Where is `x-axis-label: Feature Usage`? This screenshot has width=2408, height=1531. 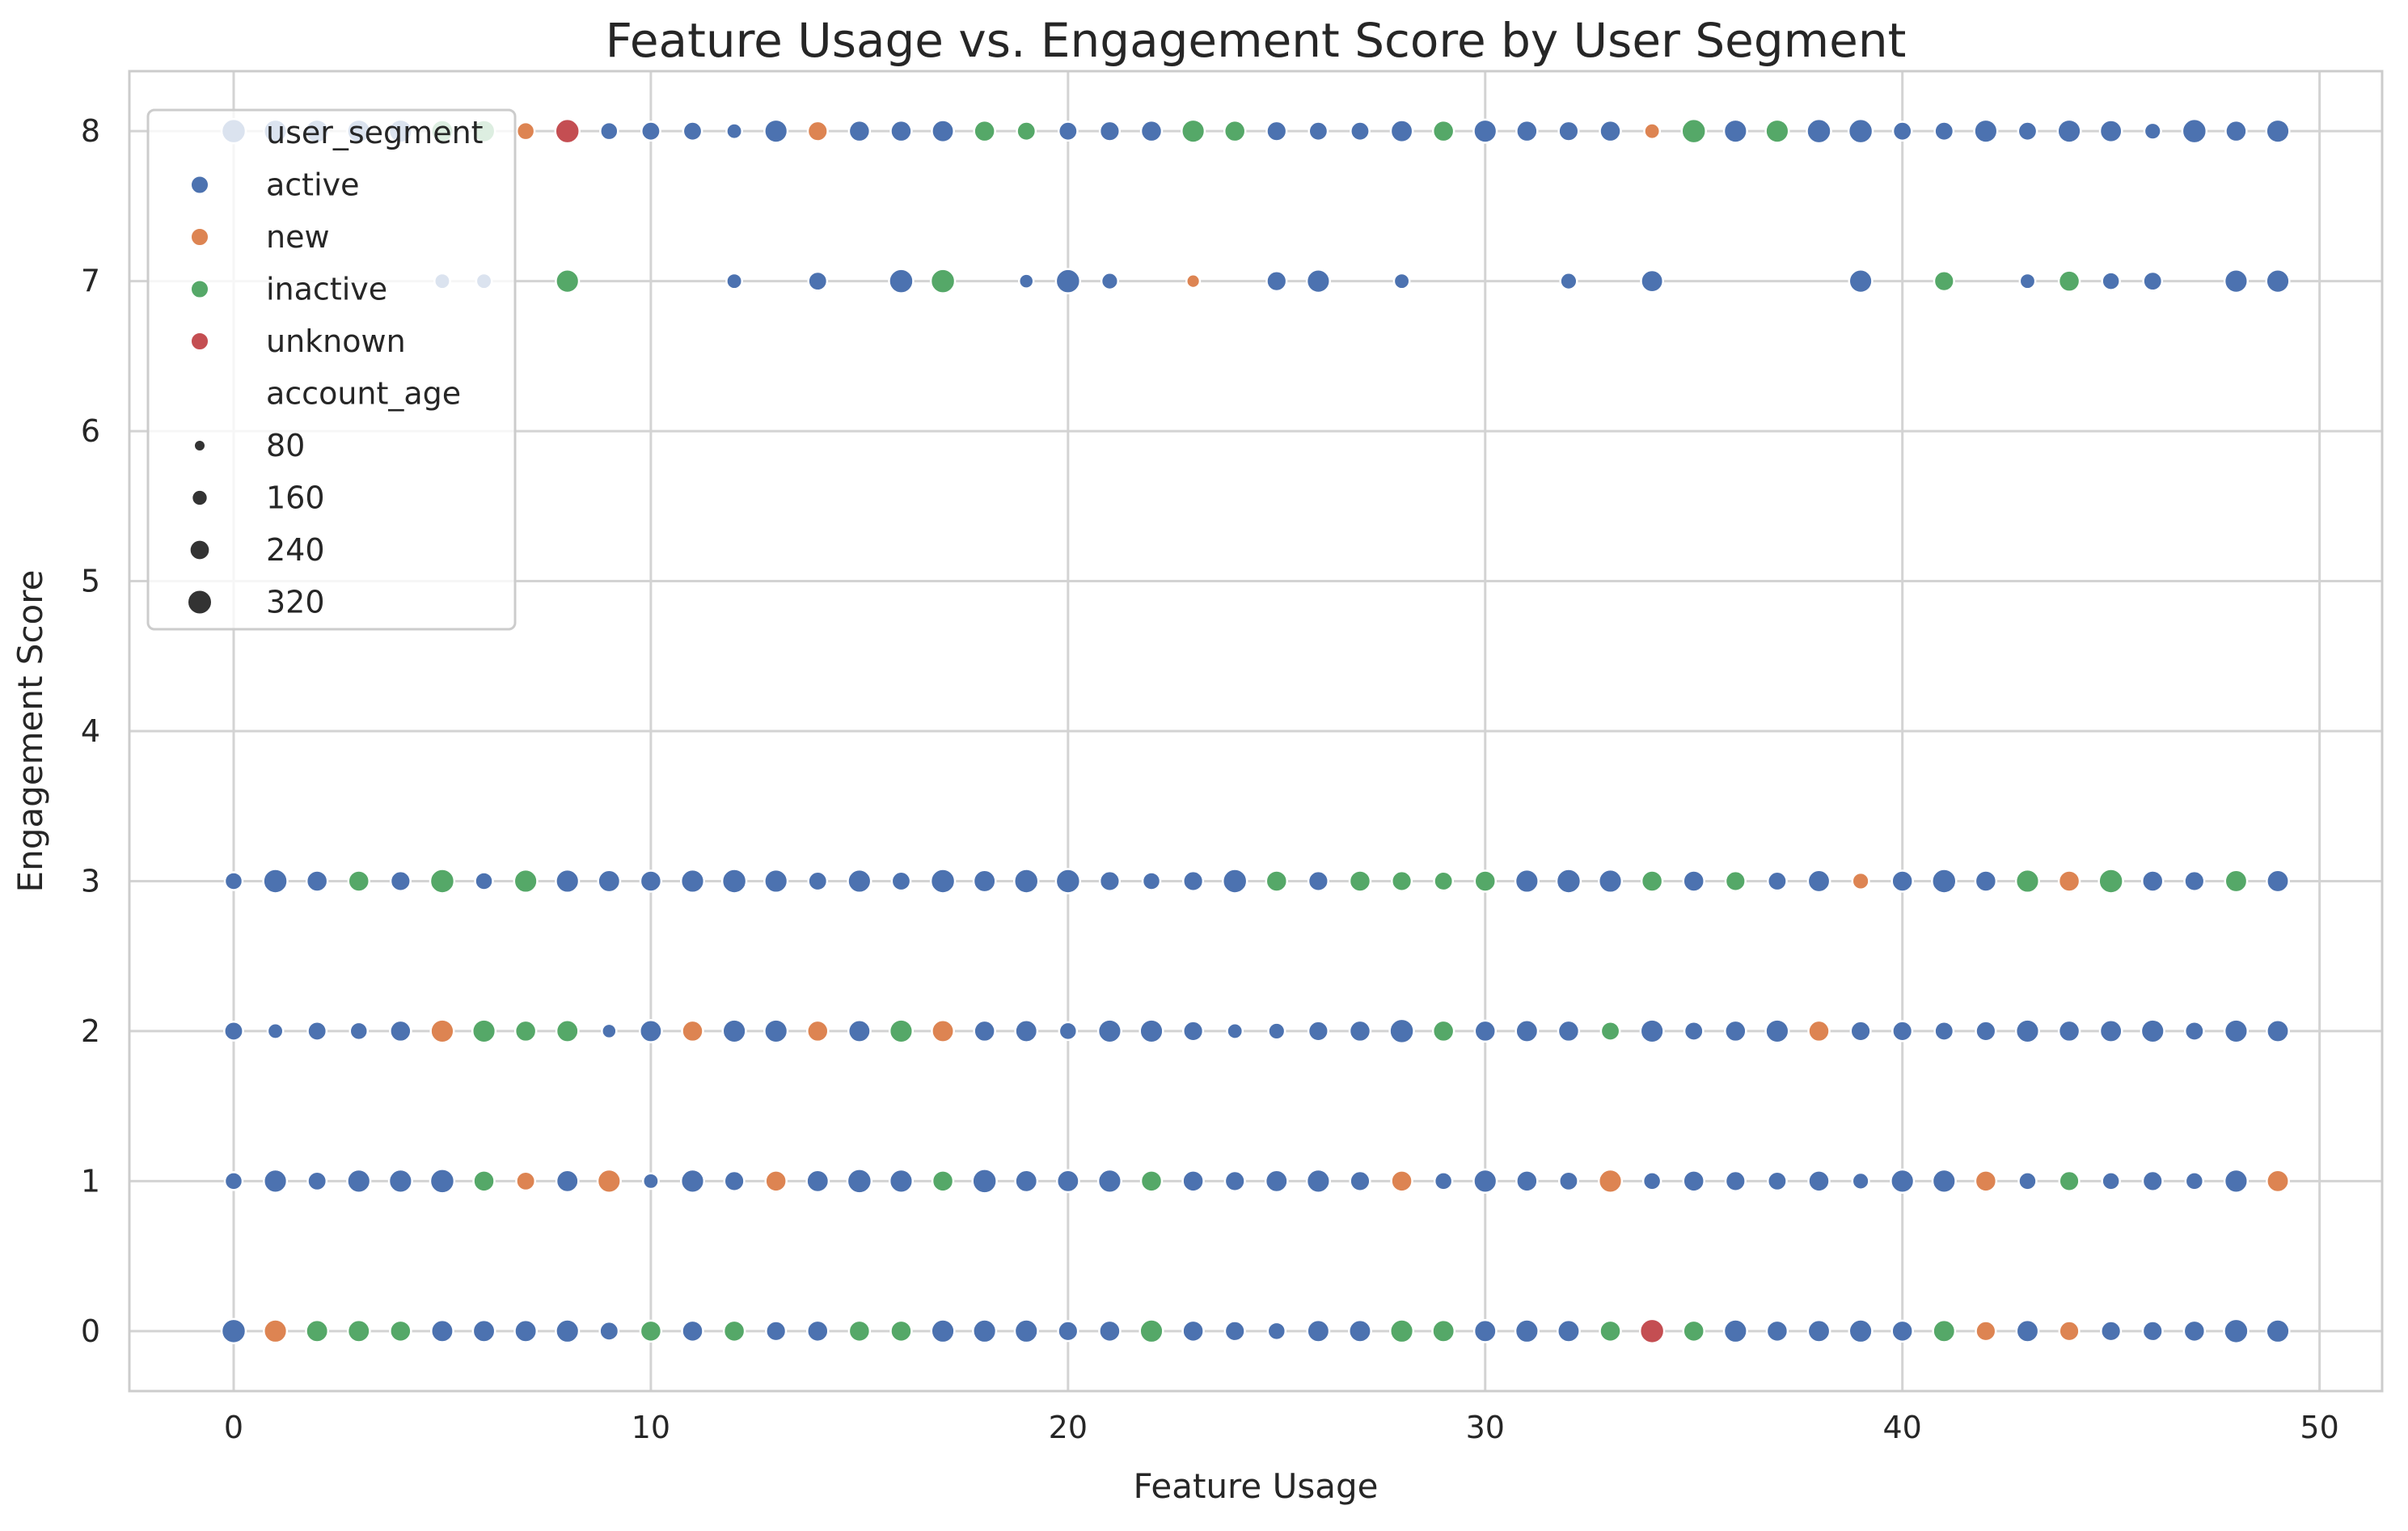 x-axis-label: Feature Usage is located at coordinates (1256, 1486).